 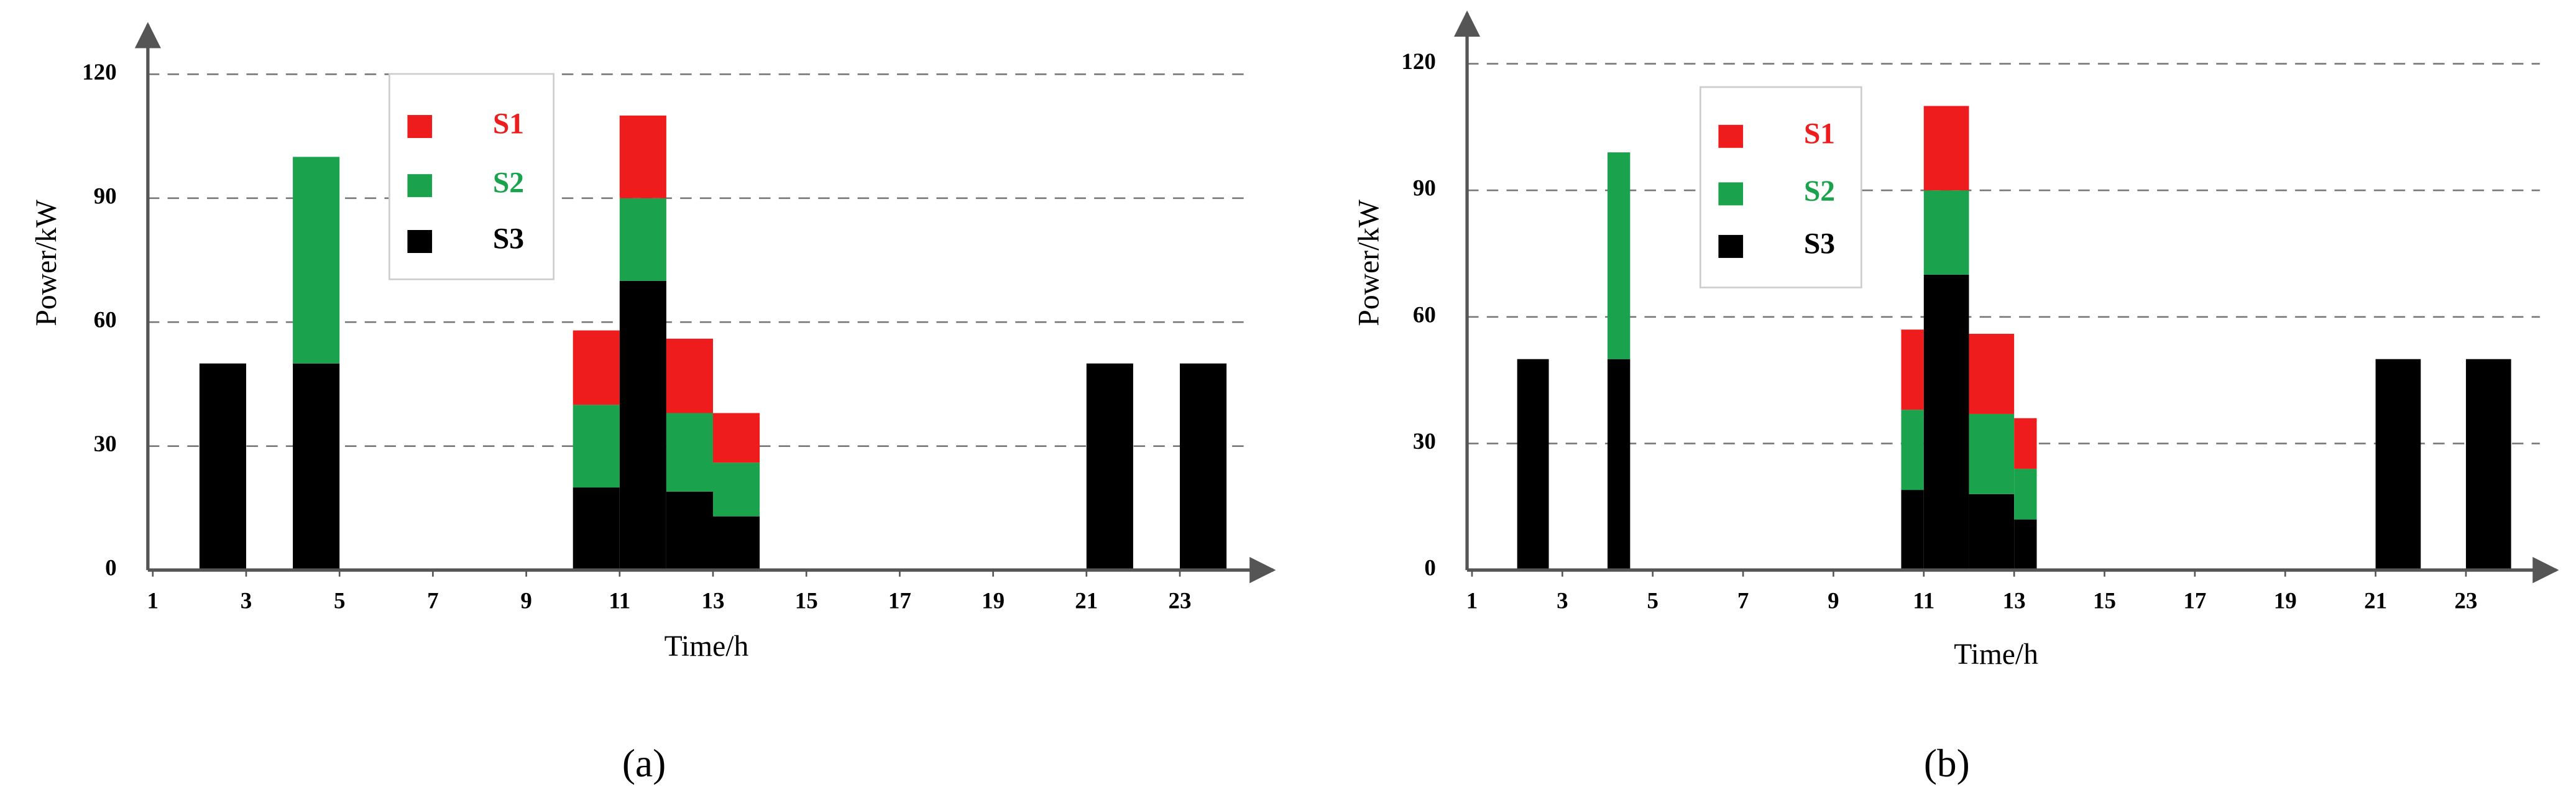 I want to click on subplot-label: (b), so click(x=1947, y=763).